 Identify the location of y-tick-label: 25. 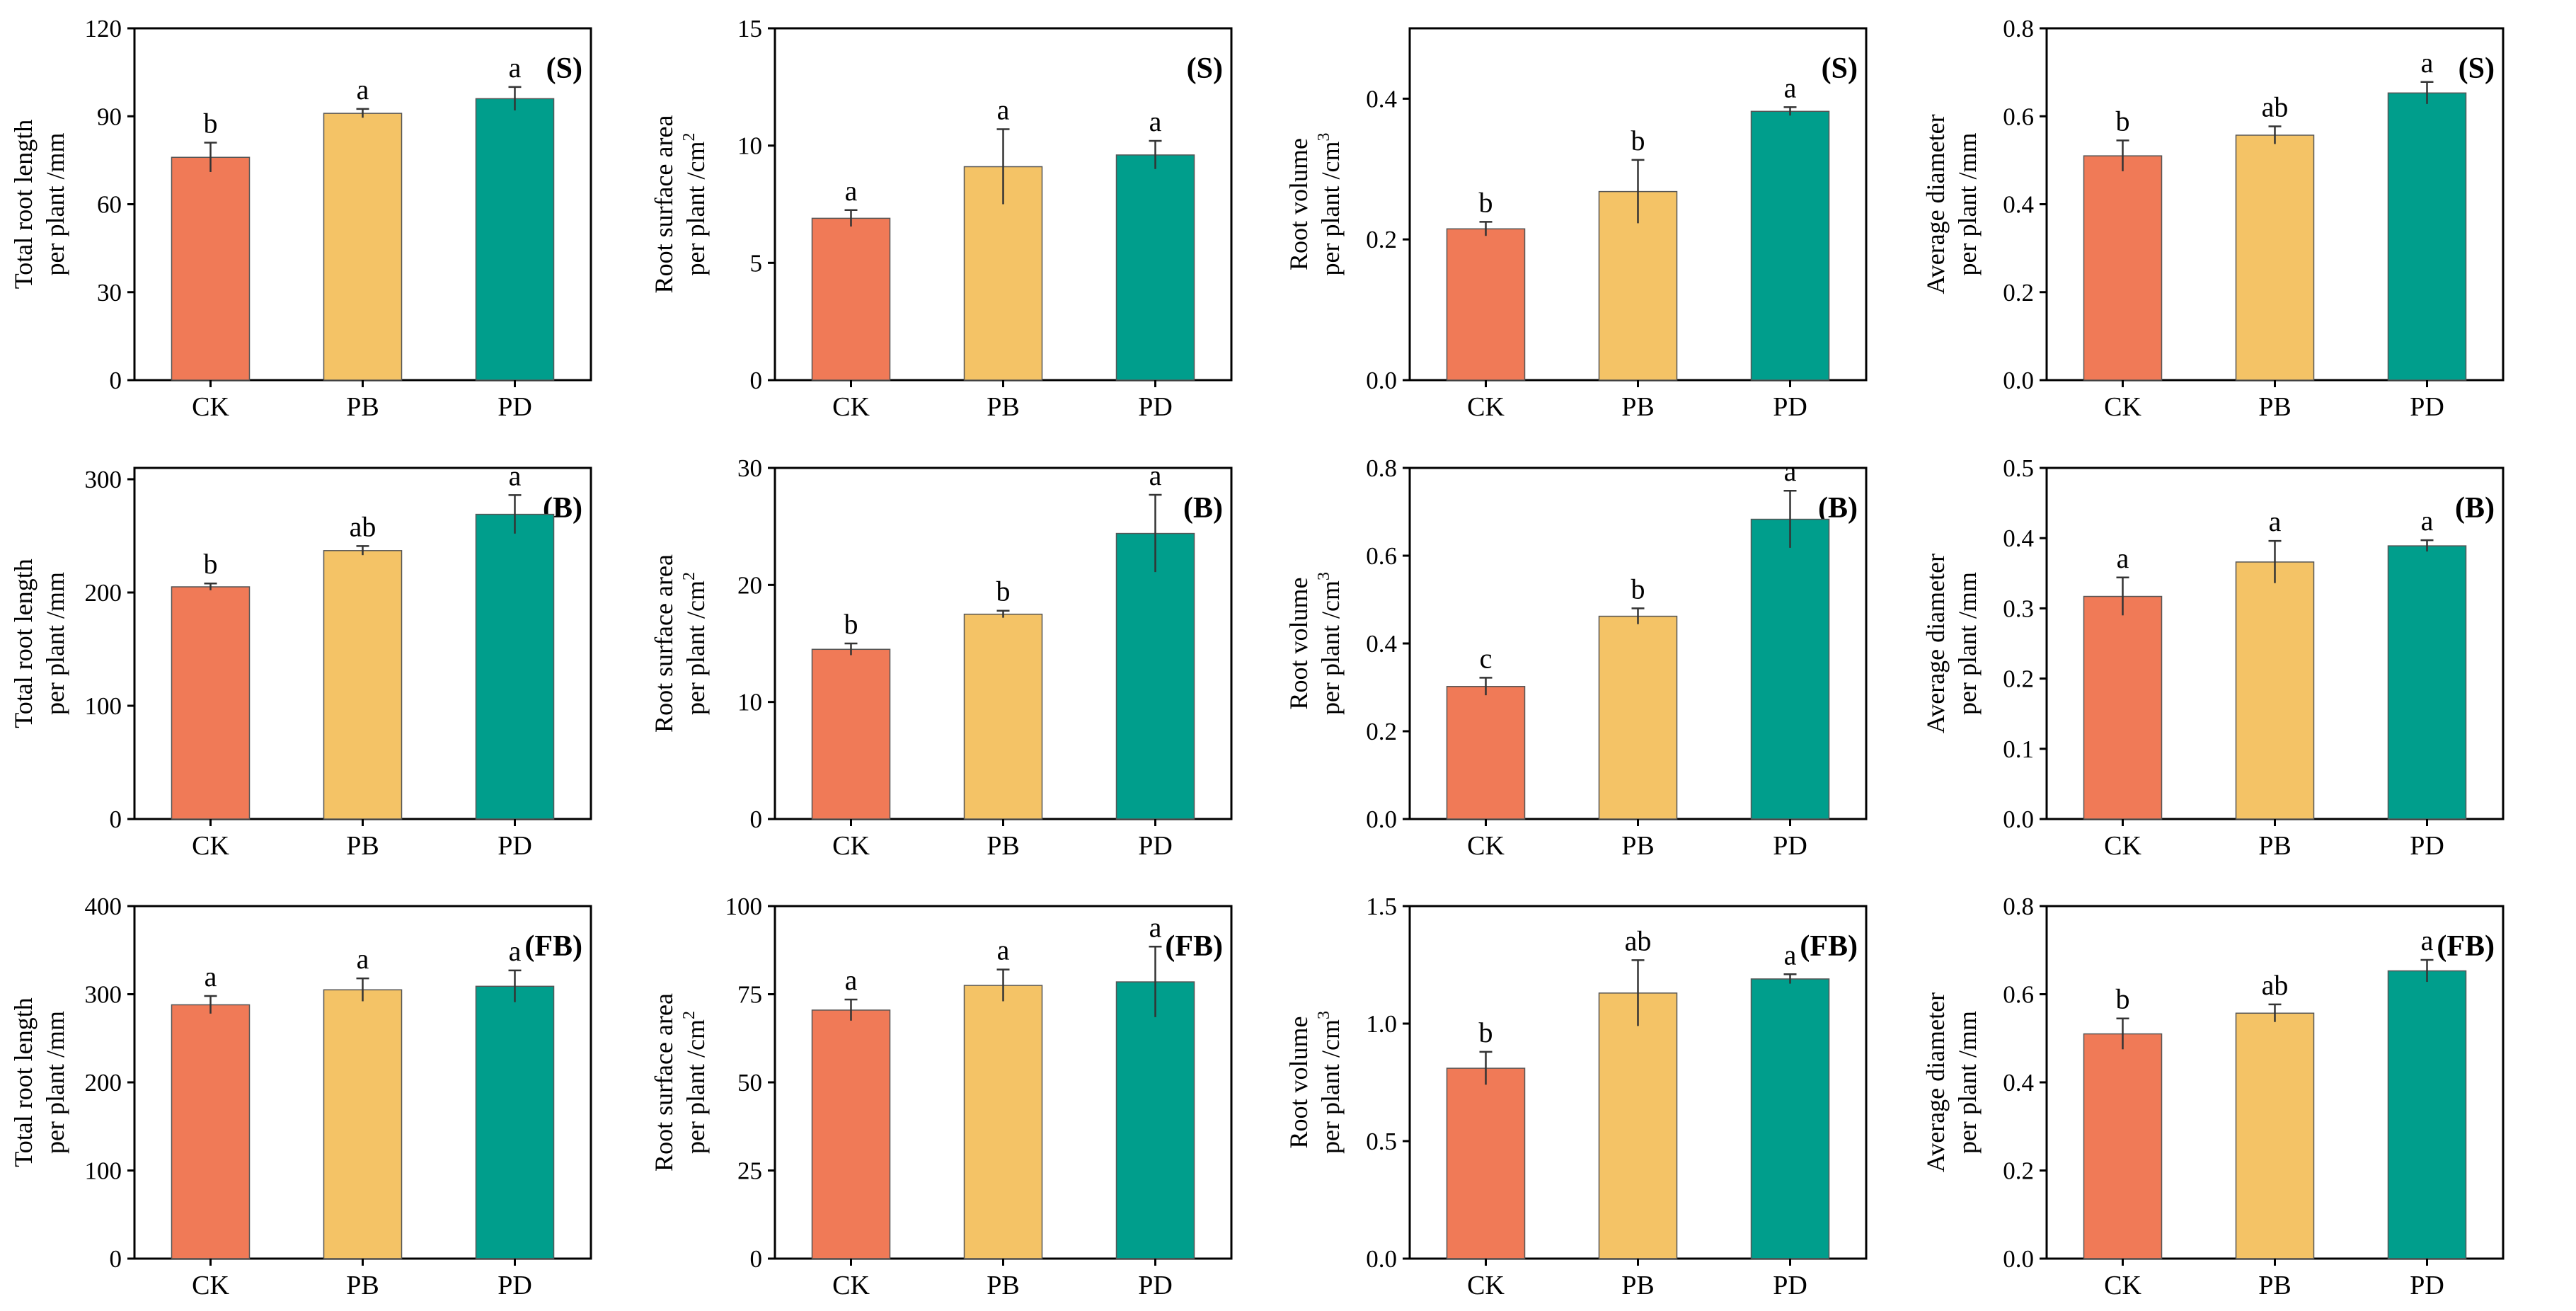
(749, 1171).